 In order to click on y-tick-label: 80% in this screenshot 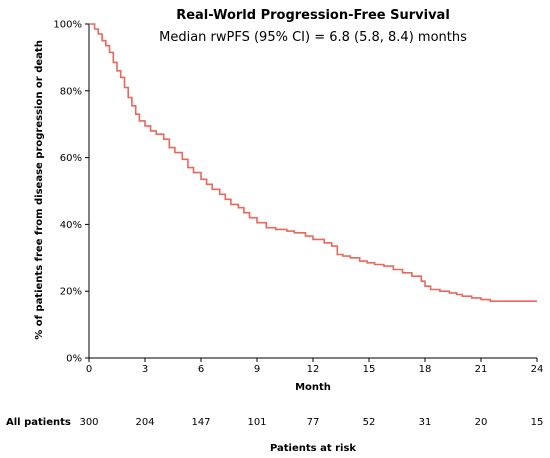, I will do `click(71, 91)`.